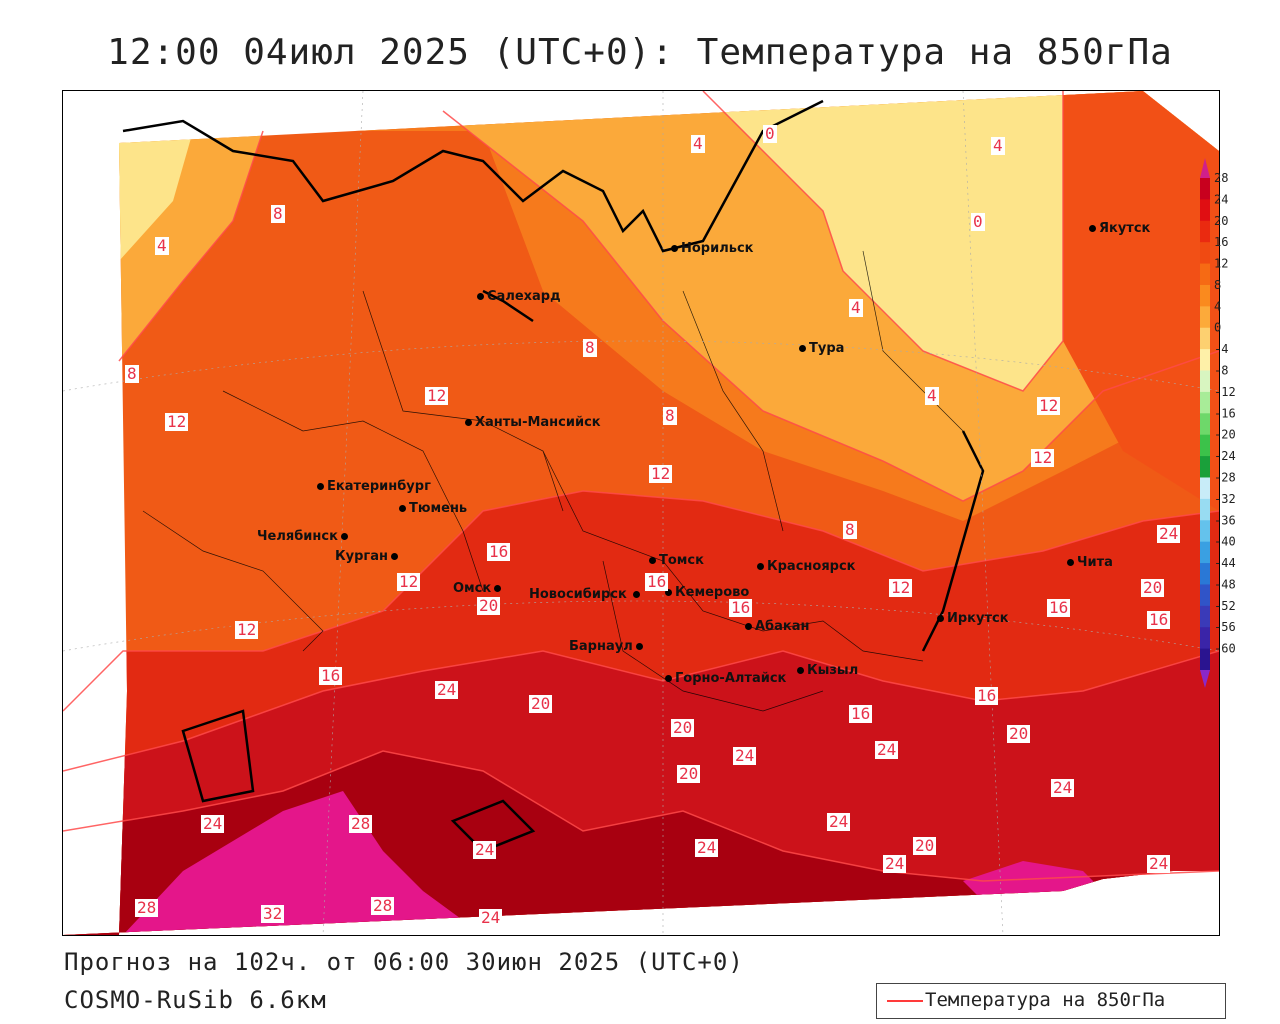 This screenshot has height=1024, width=1280. I want to click on colorbar-tick-label: -20, so click(1225, 435).